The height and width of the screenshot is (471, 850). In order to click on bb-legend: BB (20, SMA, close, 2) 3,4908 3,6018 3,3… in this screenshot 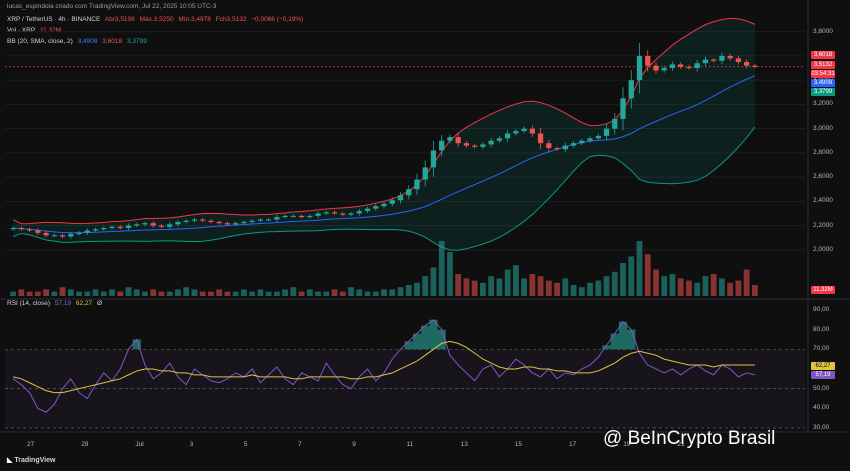, I will do `click(78, 41)`.